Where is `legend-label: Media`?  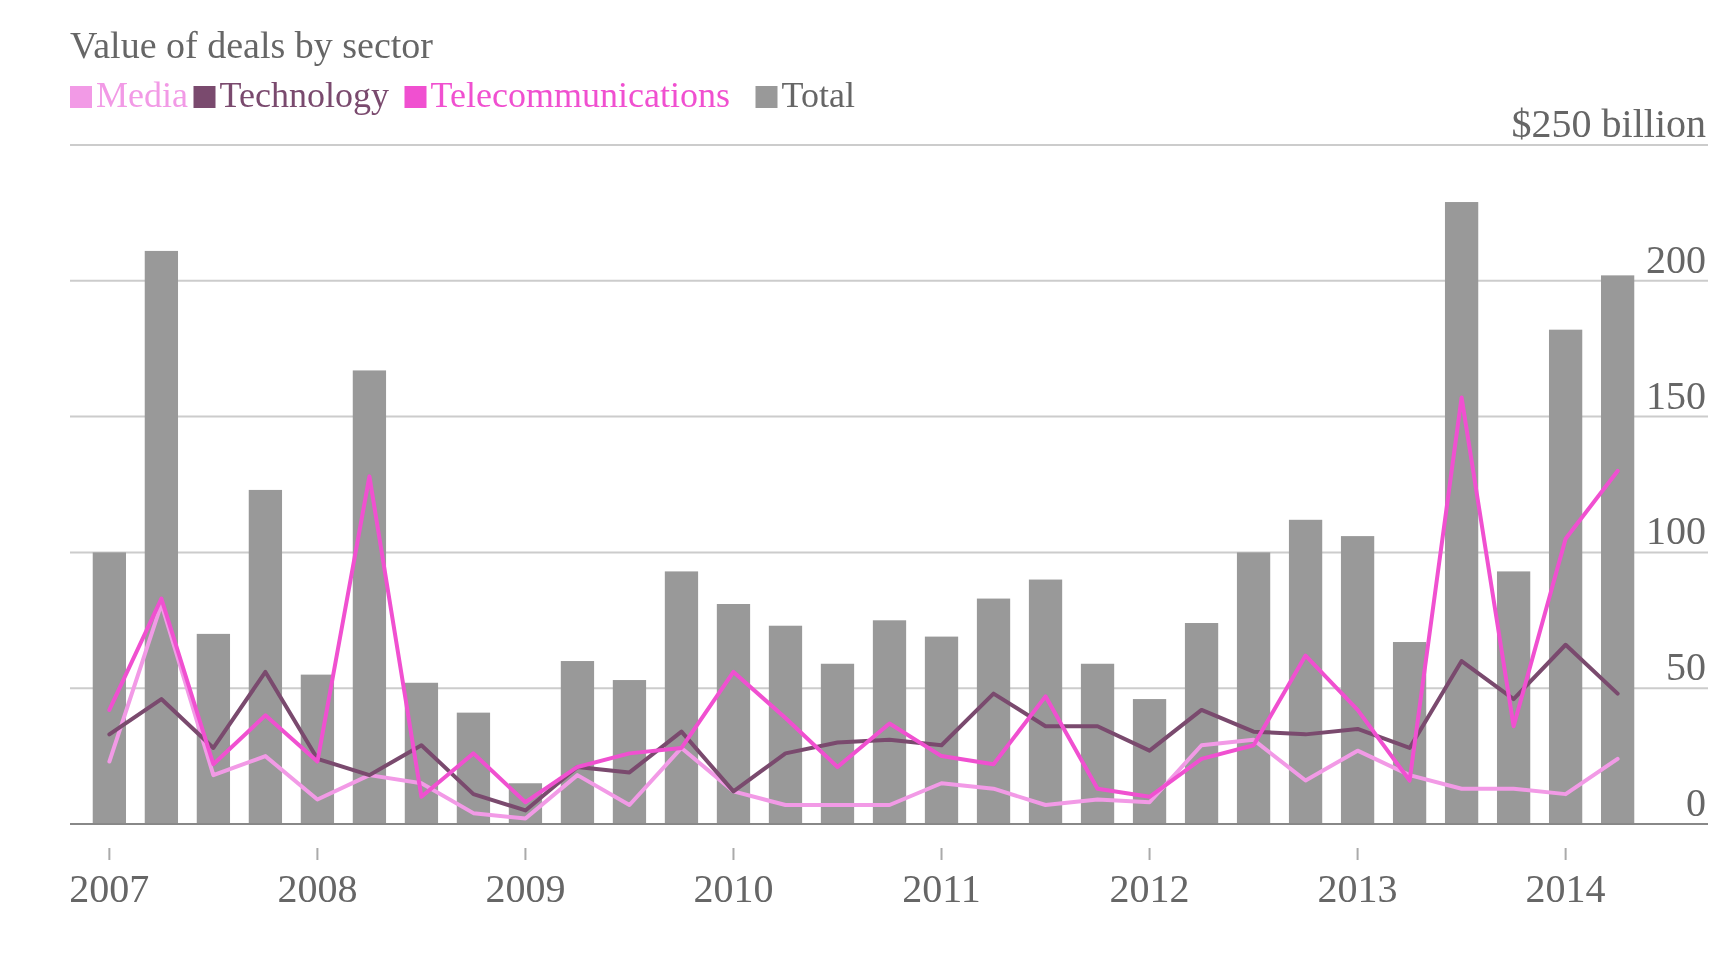 legend-label: Media is located at coordinates (142, 95).